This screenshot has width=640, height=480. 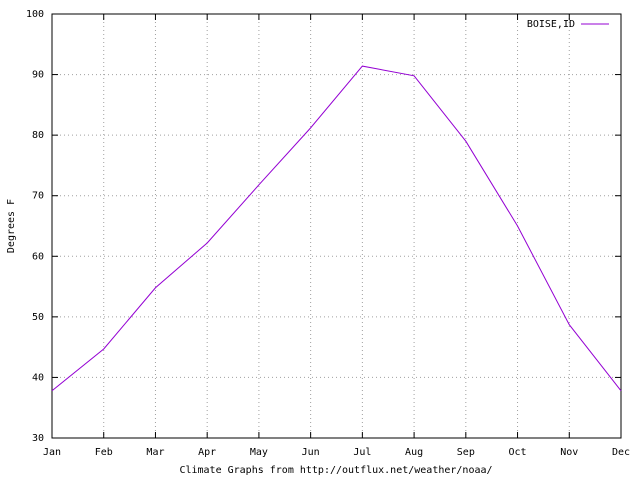 I want to click on x-tick-label: Sep, so click(x=466, y=452).